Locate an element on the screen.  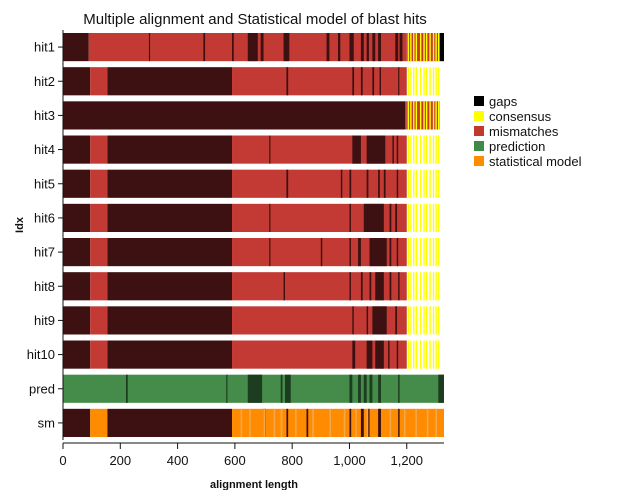
x-tick-label: 0 is located at coordinates (62, 460).